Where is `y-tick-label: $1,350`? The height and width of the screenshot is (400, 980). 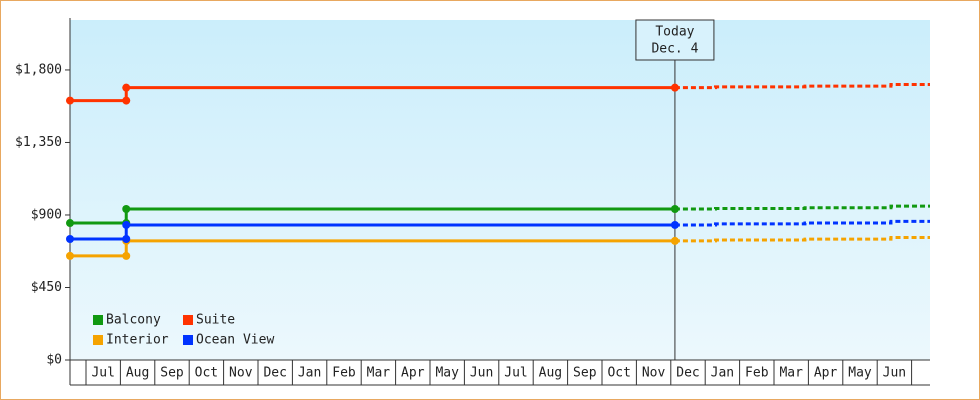
y-tick-label: $1,350 is located at coordinates (38, 142).